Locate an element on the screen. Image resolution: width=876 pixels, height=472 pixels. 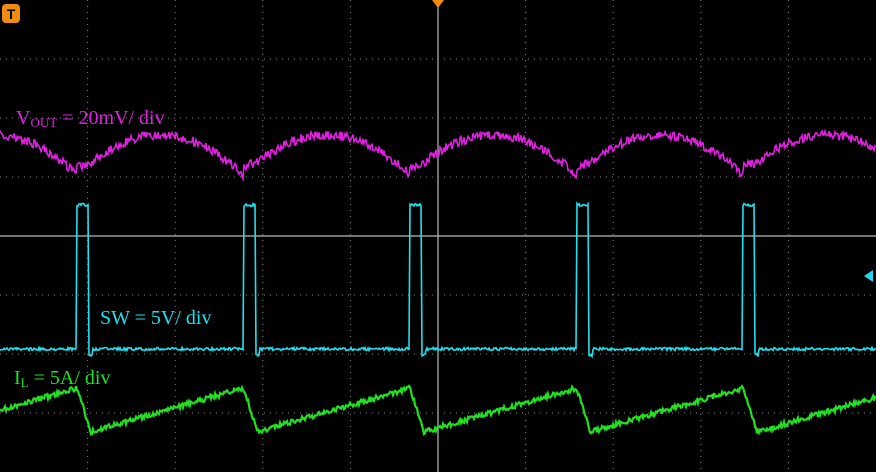
vout-label-sub: OUT is located at coordinates (43, 122).